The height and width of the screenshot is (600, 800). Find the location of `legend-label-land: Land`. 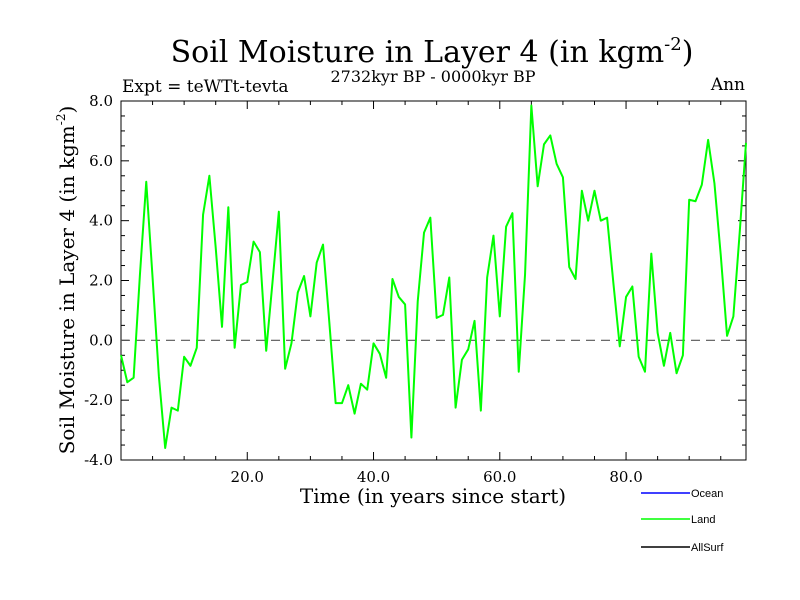

legend-label-land: Land is located at coordinates (703, 520).